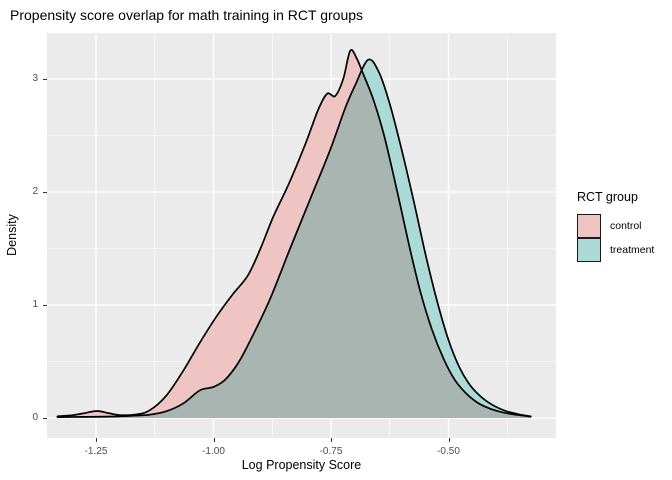  I want to click on legend-entry-control: control, so click(615, 226).